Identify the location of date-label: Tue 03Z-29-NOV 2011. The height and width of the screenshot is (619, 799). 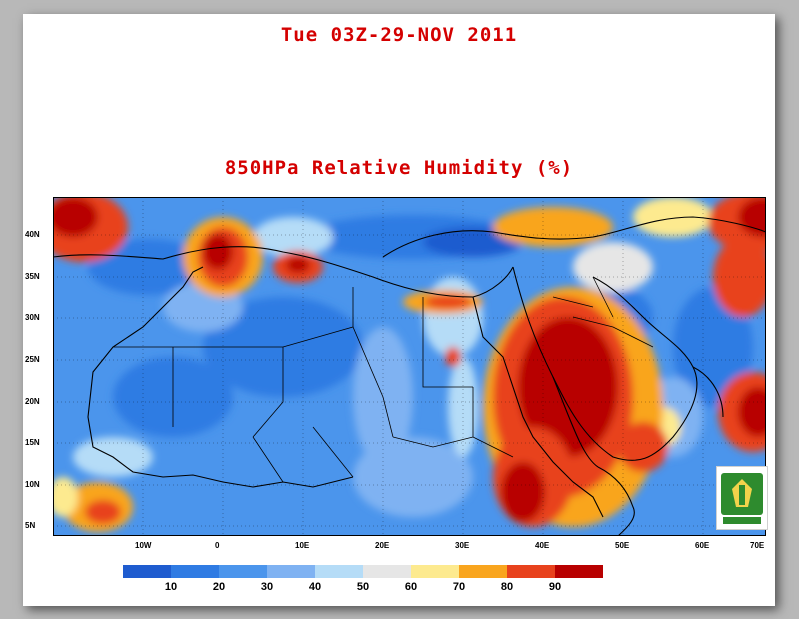
(399, 35).